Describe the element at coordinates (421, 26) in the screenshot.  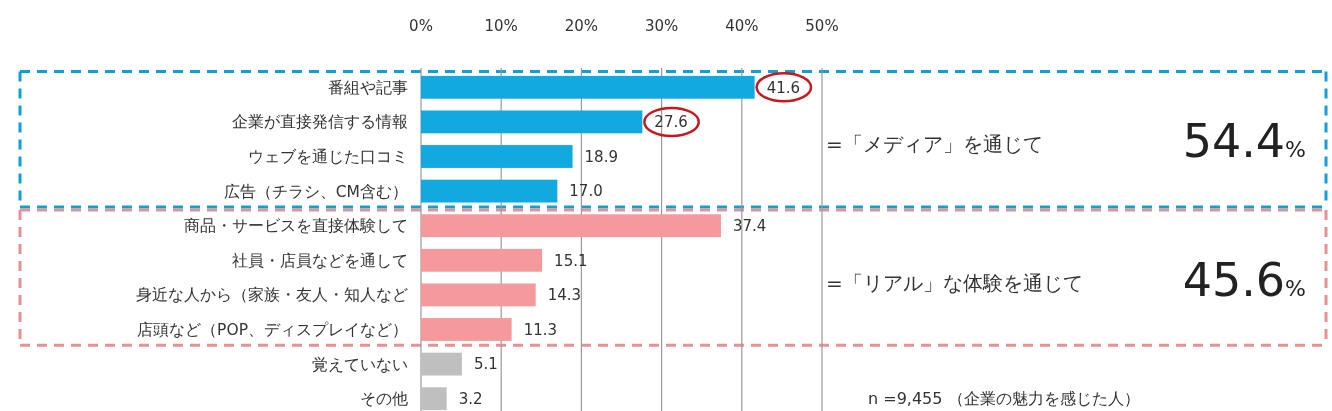
I see `x-tick-label: 0%` at that location.